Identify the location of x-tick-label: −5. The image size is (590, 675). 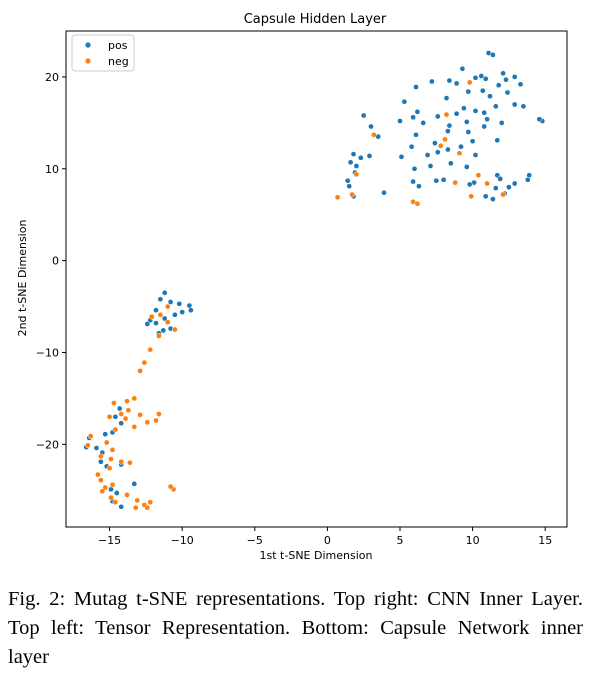
(255, 540).